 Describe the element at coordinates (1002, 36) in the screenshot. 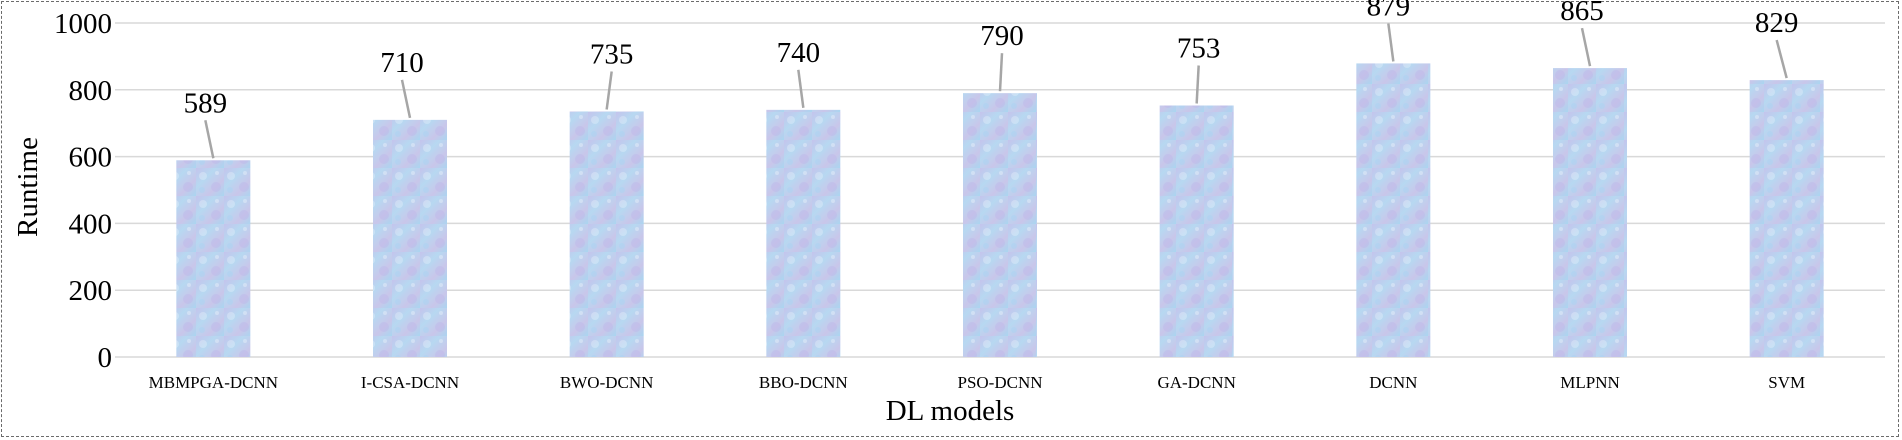

I see `data-label: 790` at that location.